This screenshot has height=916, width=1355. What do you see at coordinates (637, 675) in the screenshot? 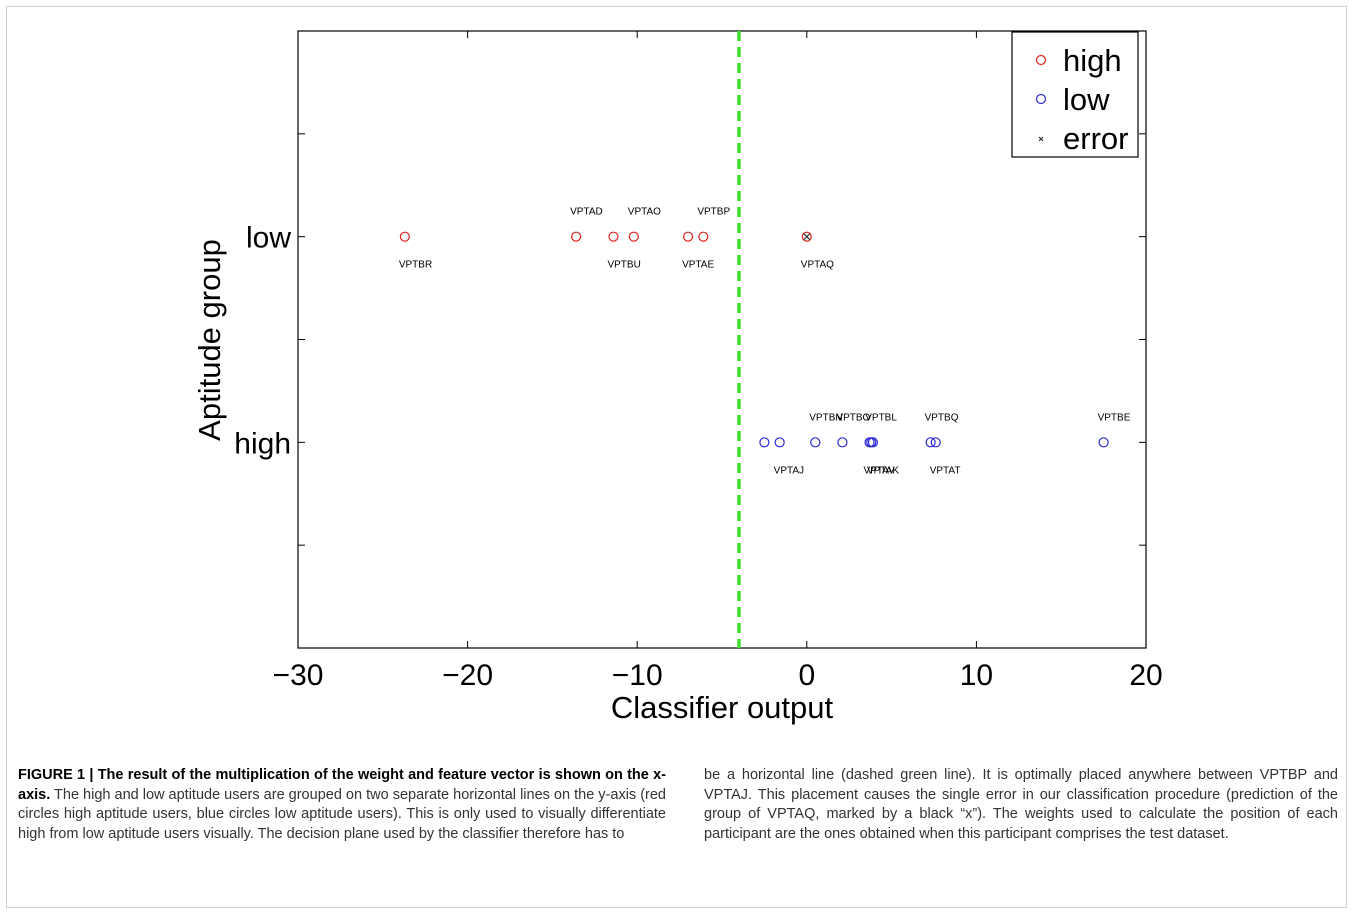
I see `x-tick-label: −10` at bounding box center [637, 675].